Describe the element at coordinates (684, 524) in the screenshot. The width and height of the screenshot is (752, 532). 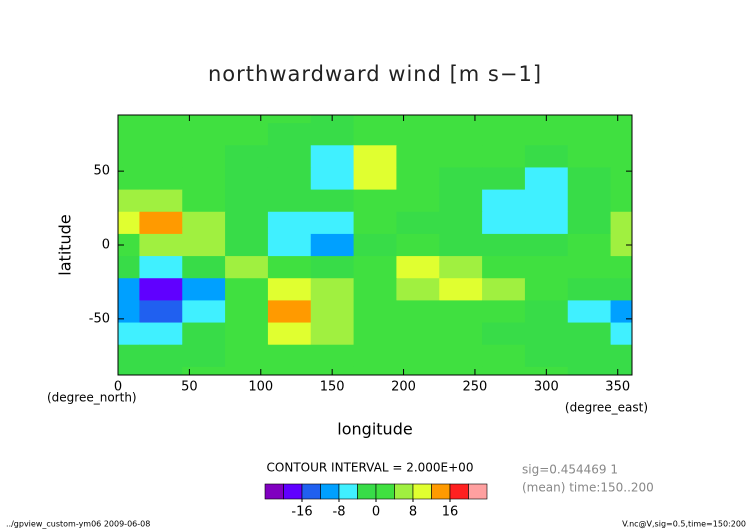
I see `footer-right: V.nc@V,sig=0.5,time=150:200` at that location.